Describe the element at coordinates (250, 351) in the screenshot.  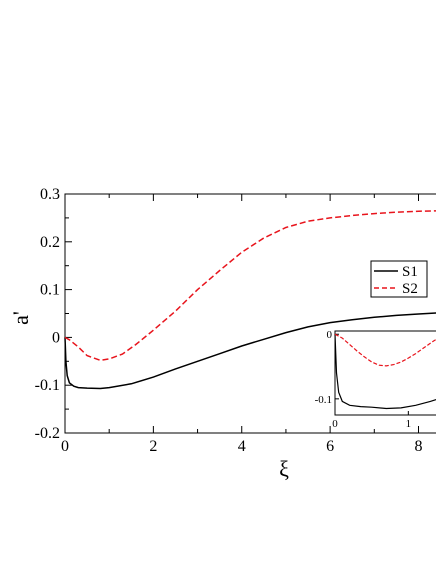
I see `series-line-s1` at that location.